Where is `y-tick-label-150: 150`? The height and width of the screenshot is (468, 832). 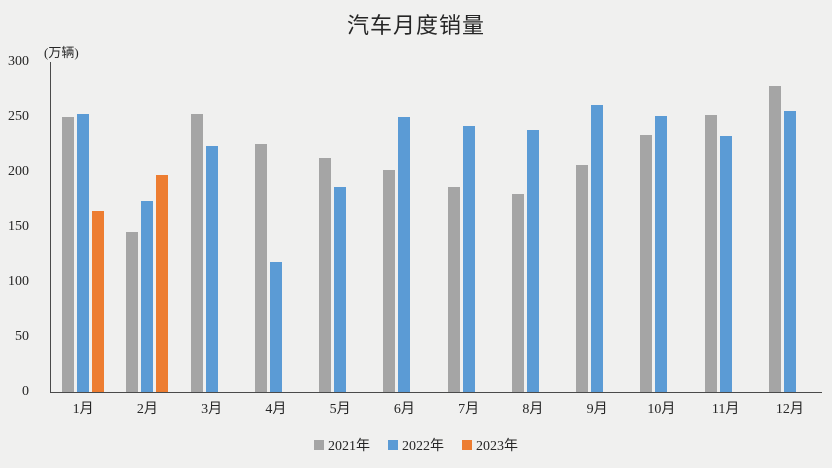 y-tick-label-150: 150 is located at coordinates (18, 226).